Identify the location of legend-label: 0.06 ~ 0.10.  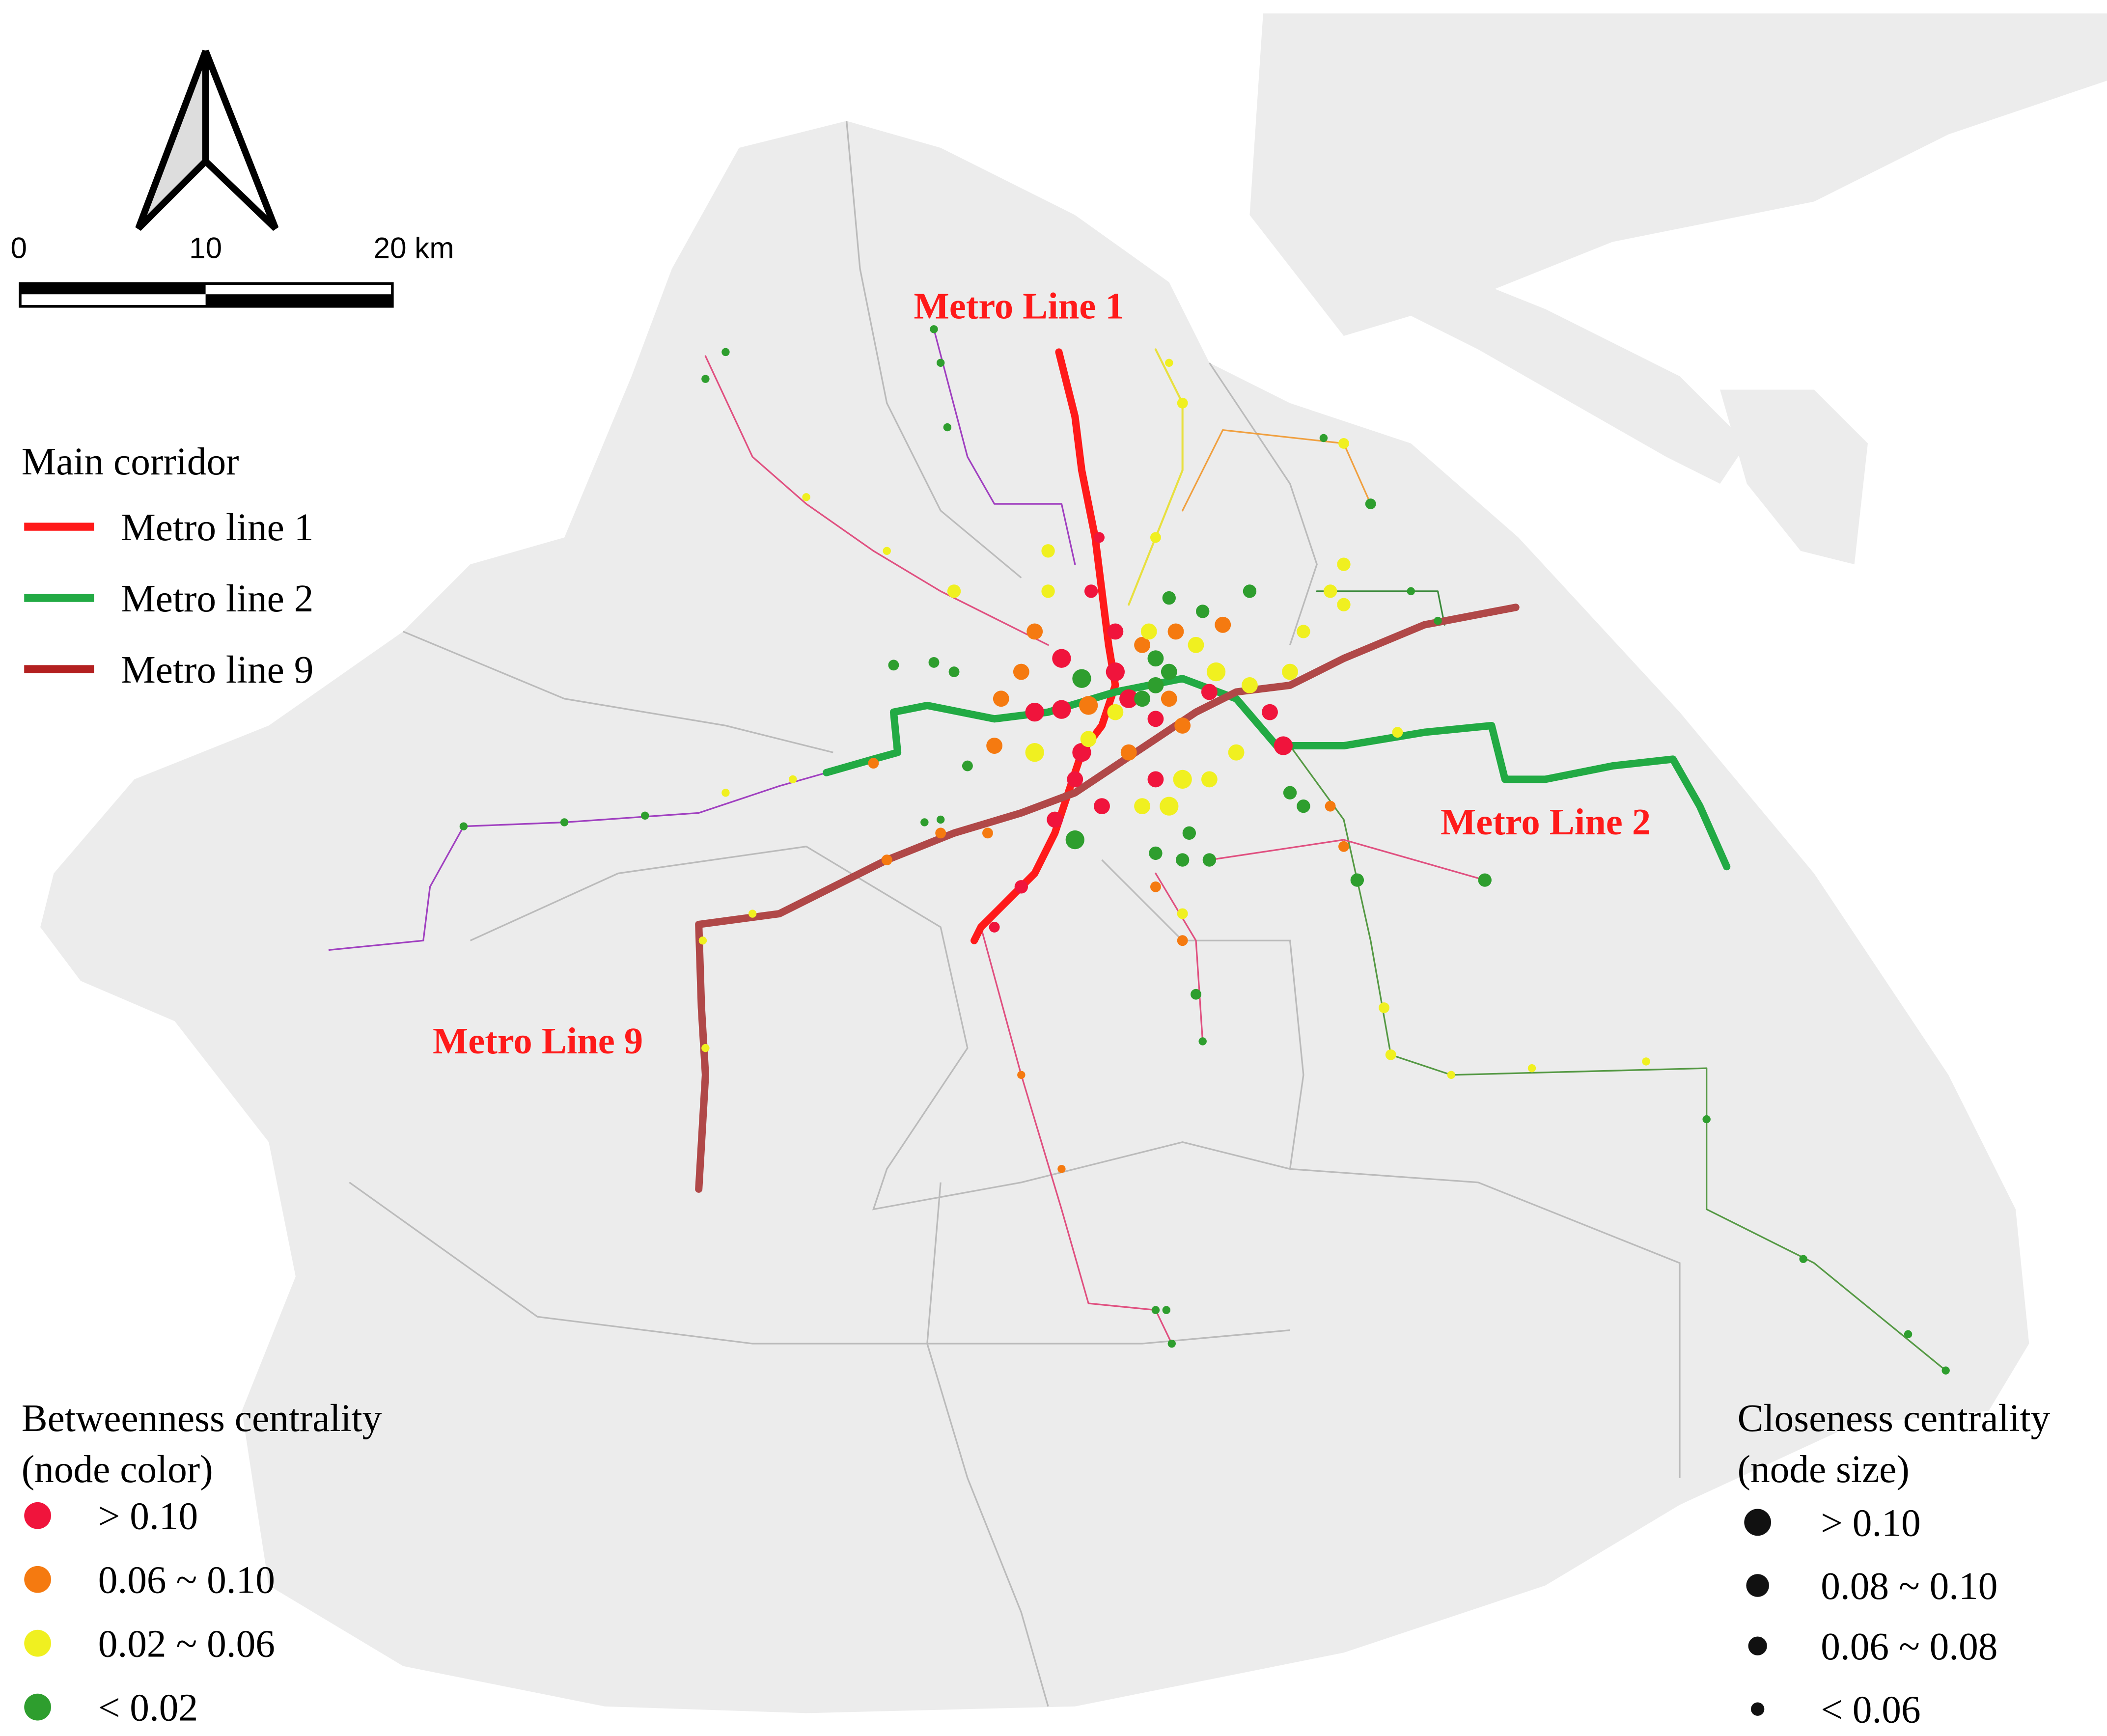
(186, 1580).